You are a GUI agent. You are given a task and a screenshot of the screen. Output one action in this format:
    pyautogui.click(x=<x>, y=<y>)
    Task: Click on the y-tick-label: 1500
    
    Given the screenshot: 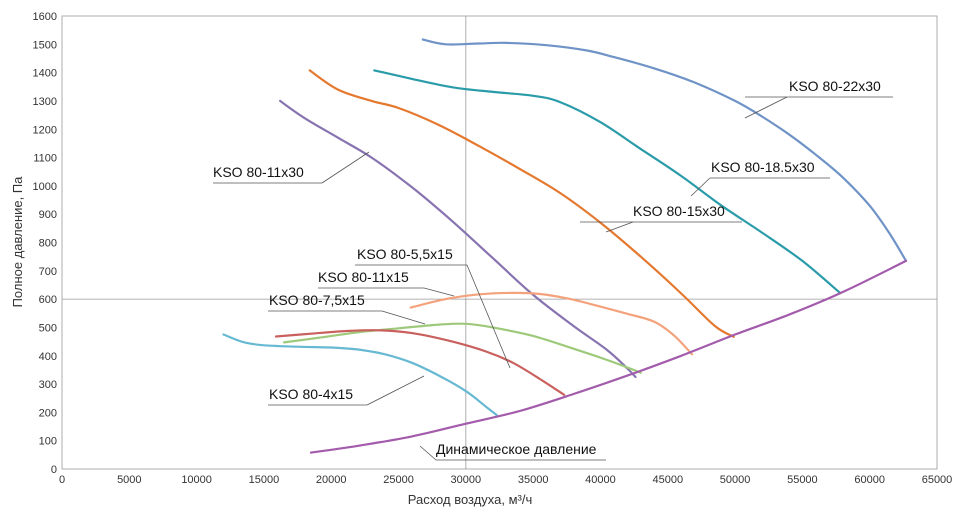 What is the action you would take?
    pyautogui.click(x=45, y=45)
    